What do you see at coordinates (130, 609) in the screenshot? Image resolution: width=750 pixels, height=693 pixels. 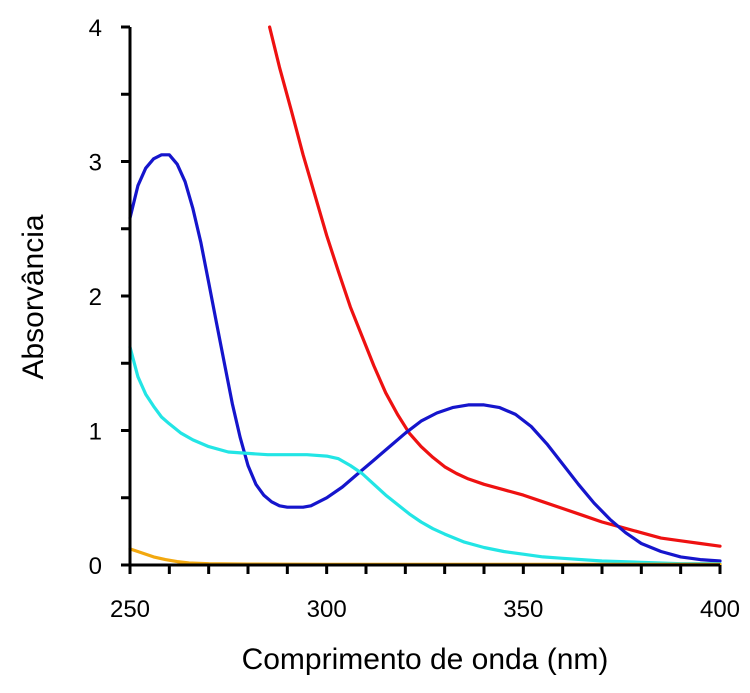 I see `x-tick-label: 250` at bounding box center [130, 609].